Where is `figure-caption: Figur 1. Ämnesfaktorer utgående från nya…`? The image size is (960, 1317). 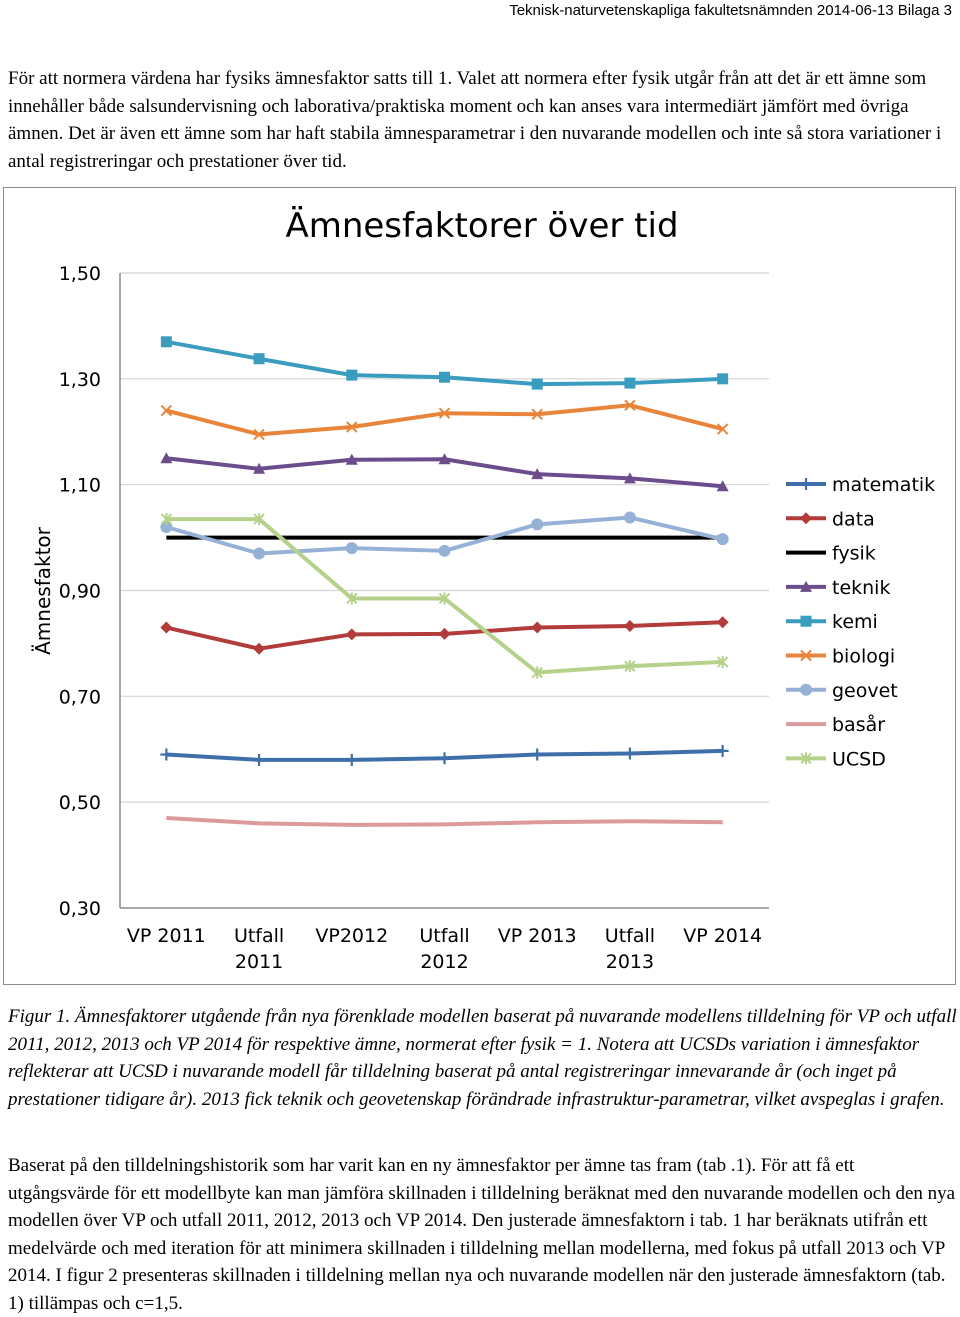 figure-caption: Figur 1. Ämnesfaktorer utgående från nya… is located at coordinates (482, 1058).